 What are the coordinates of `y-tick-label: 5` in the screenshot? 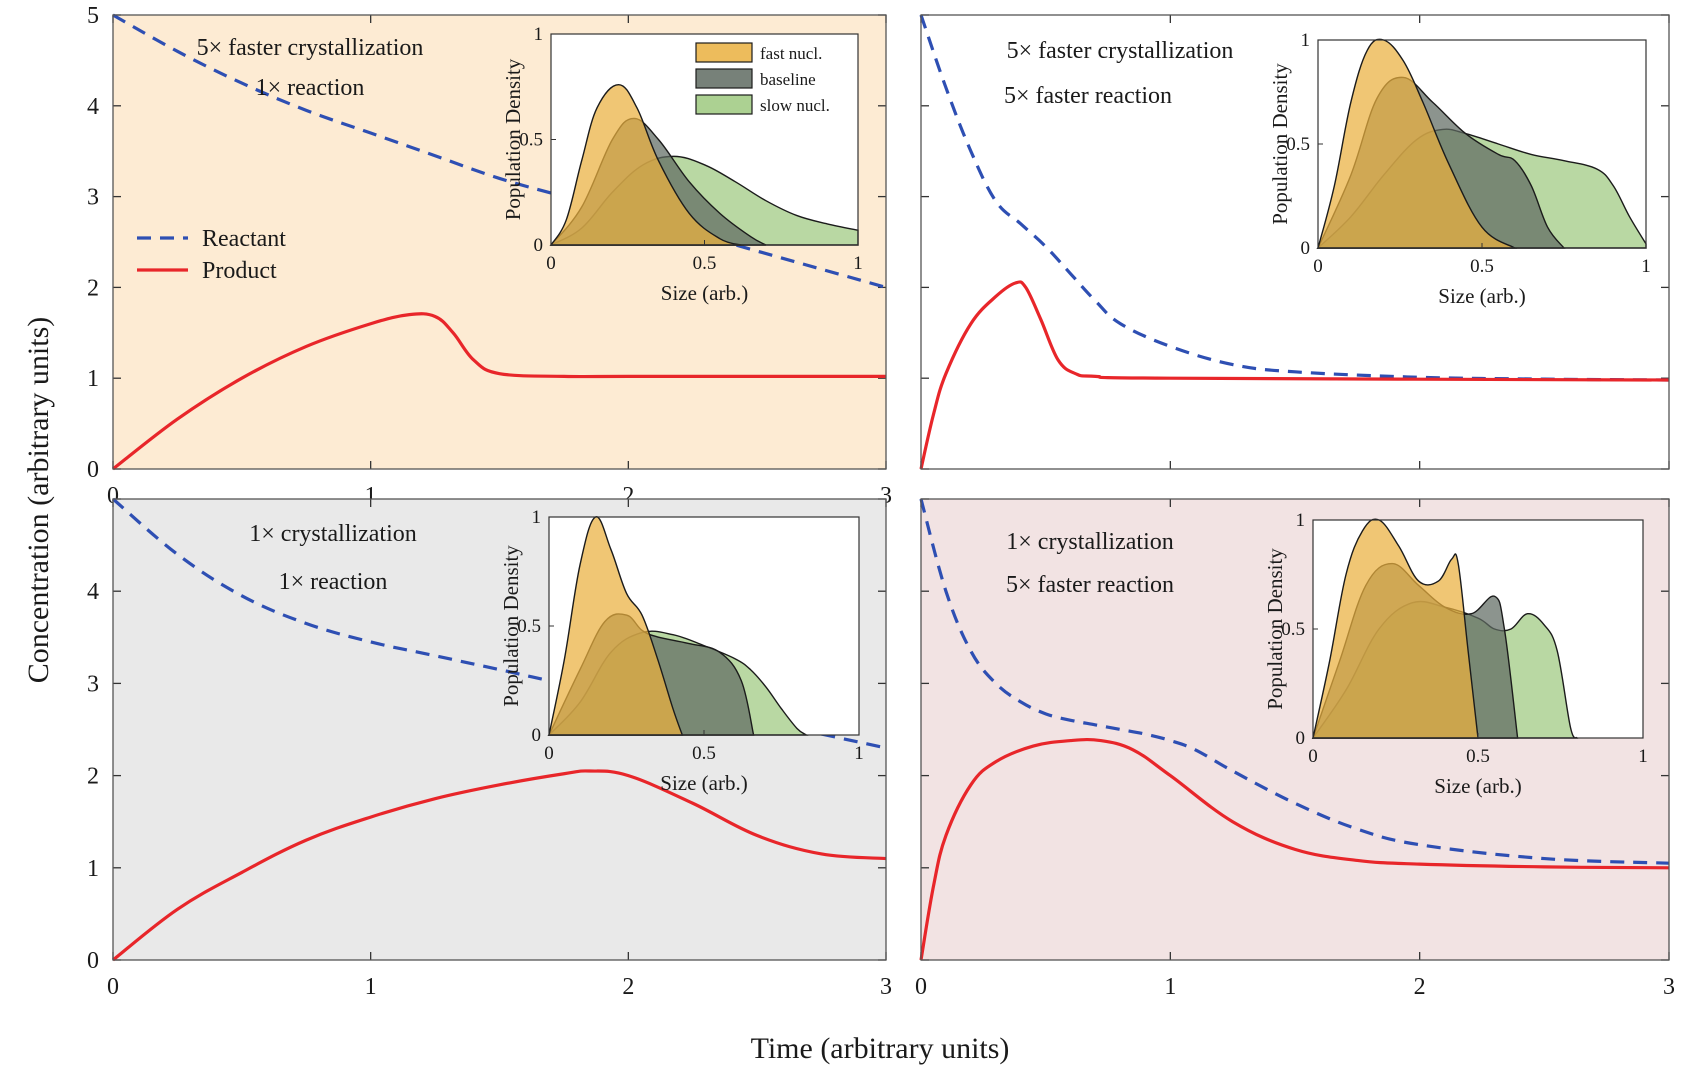 It's located at (93, 16).